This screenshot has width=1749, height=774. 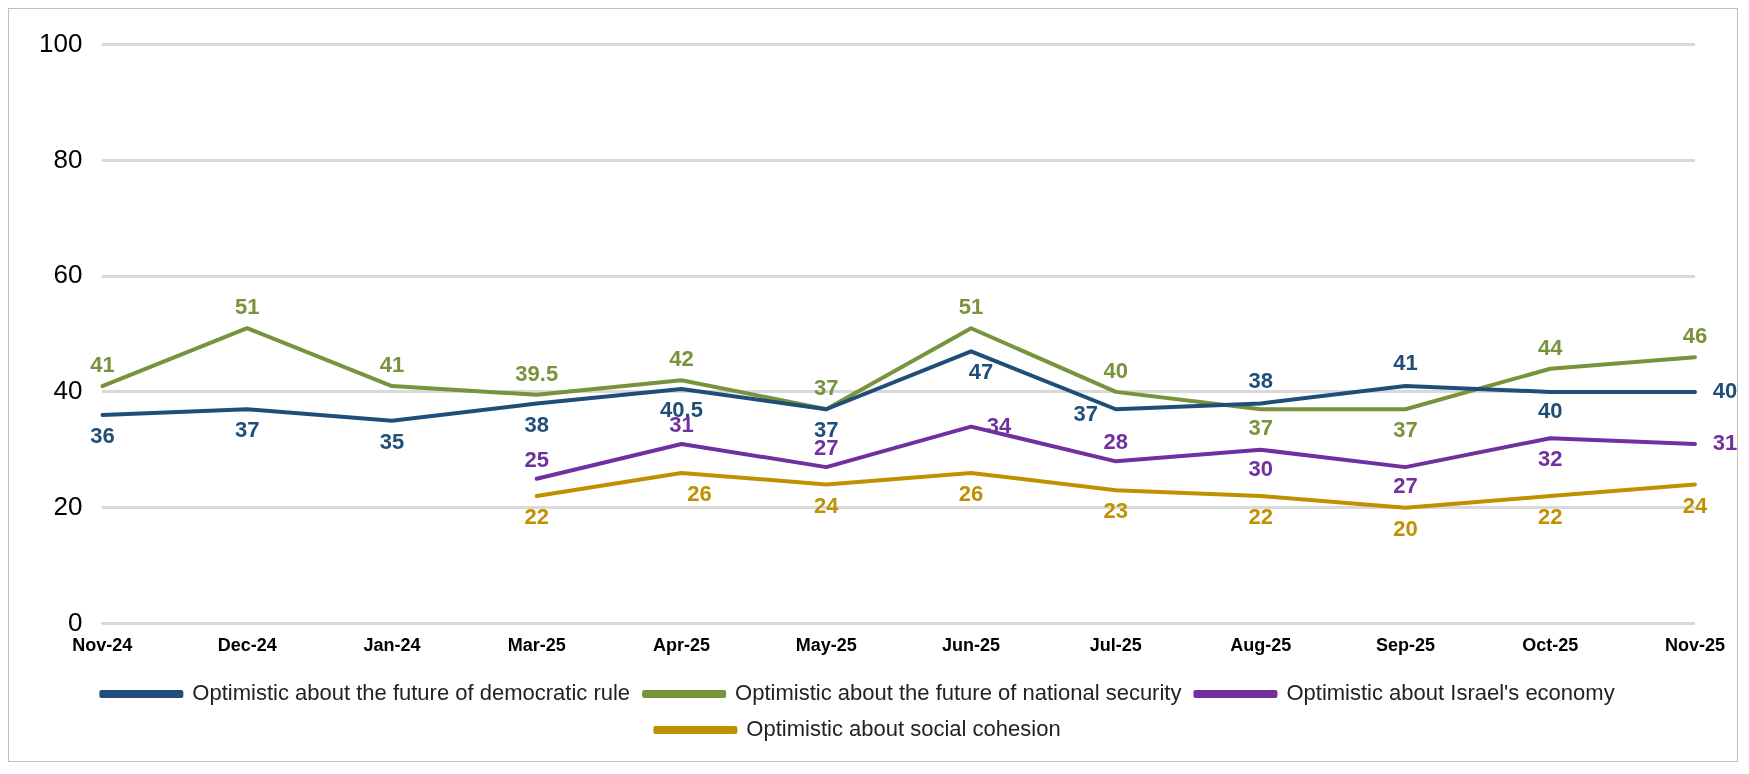 What do you see at coordinates (536, 459) in the screenshot?
I see `data-label: 25` at bounding box center [536, 459].